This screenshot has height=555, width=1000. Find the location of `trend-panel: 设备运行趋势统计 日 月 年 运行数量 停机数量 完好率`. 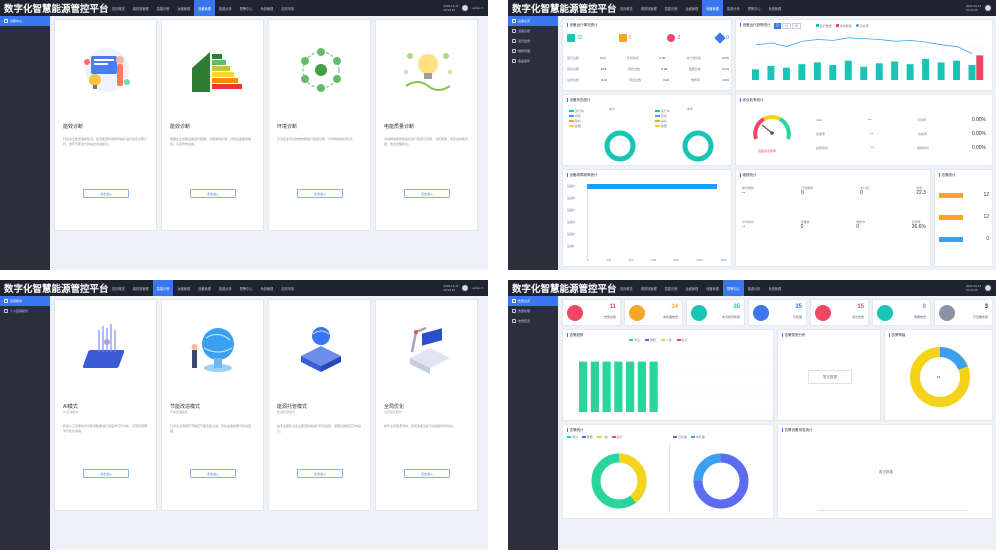

trend-panel: 设备运行趋势统计 日 月 年 运行数量 停机数量 完好率 is located at coordinates (864, 55).